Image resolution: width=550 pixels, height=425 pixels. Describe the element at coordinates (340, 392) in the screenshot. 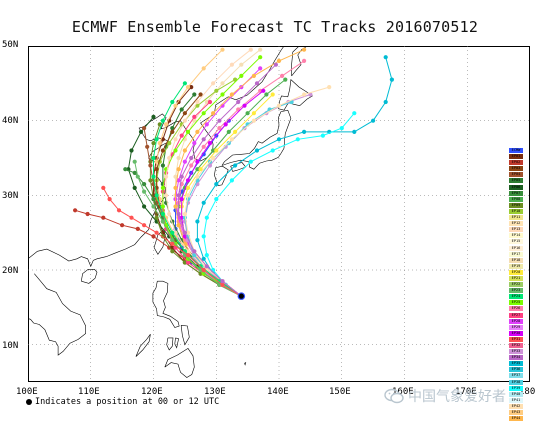

I see `lon-label-150e: 150E` at that location.